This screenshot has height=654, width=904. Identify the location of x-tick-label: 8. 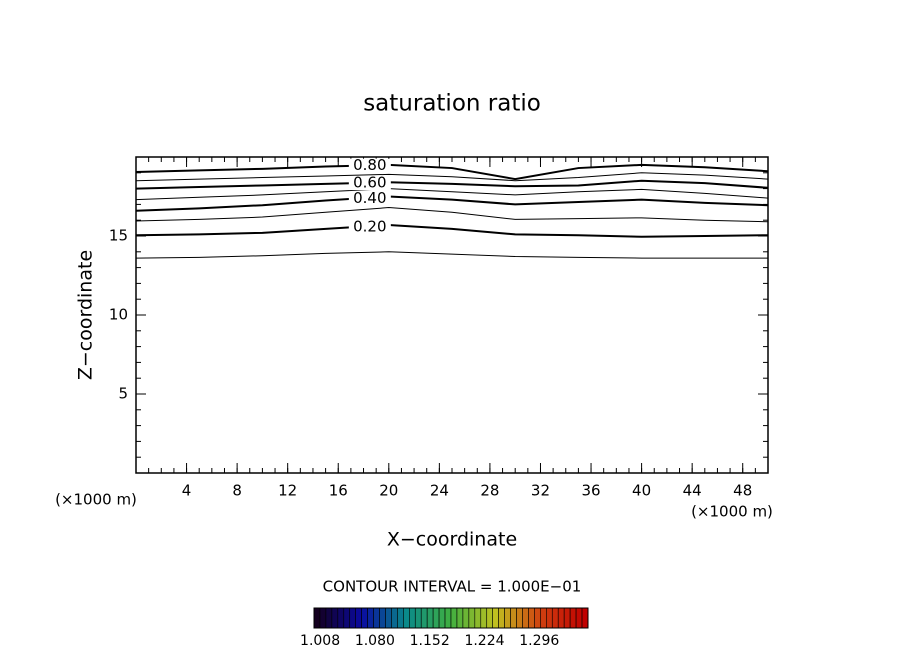
(237, 491).